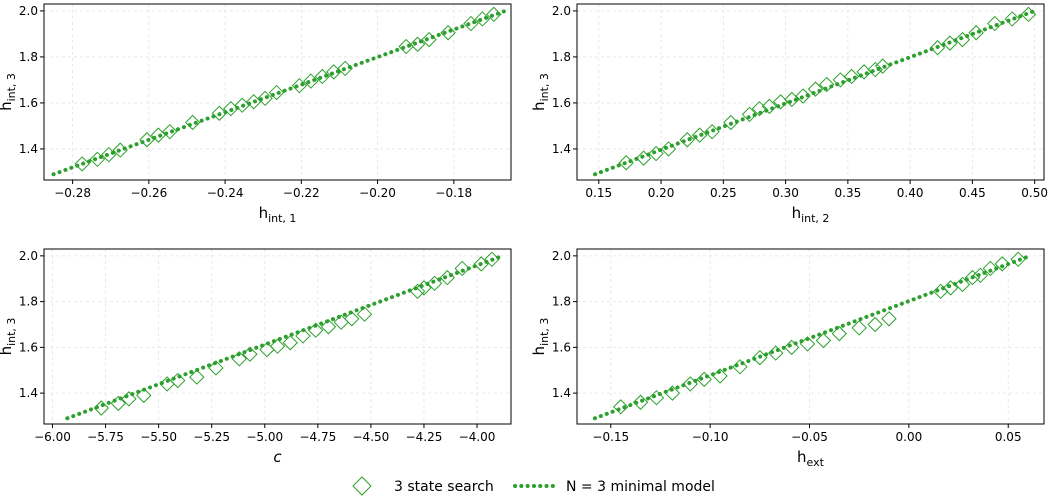 The height and width of the screenshot is (497, 1048). I want to click on x-tick-label: −4.25, so click(424, 437).